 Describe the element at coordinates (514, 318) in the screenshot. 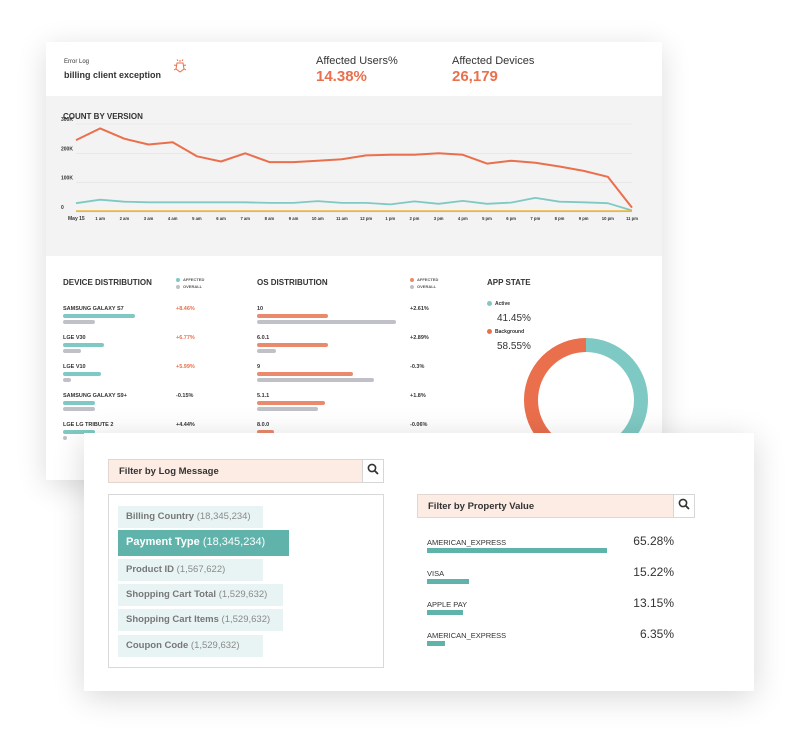

I see `active-value: 41.45%` at that location.